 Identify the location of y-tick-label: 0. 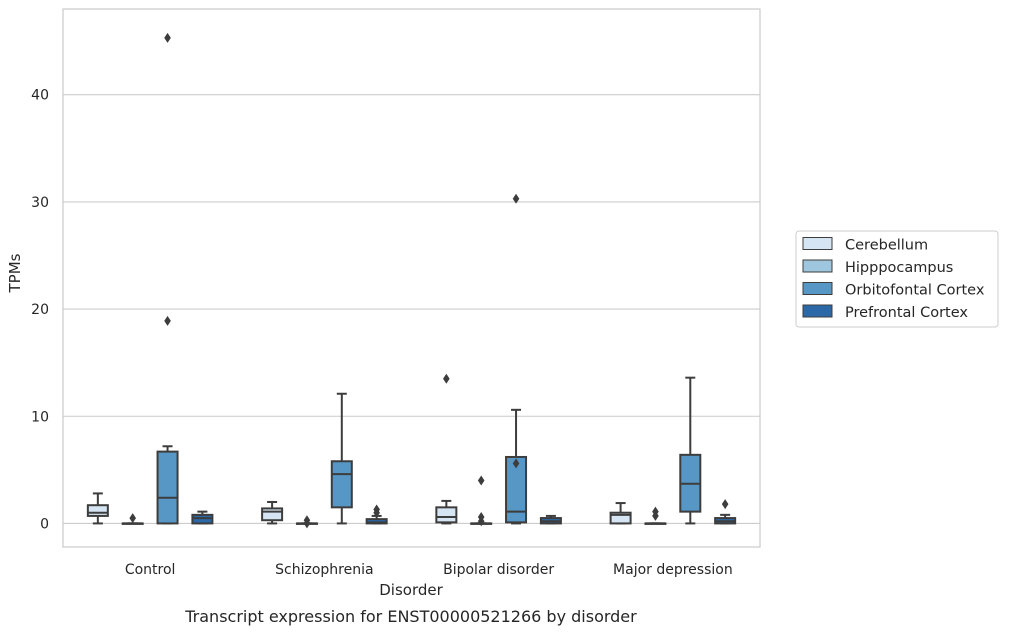
(44, 524).